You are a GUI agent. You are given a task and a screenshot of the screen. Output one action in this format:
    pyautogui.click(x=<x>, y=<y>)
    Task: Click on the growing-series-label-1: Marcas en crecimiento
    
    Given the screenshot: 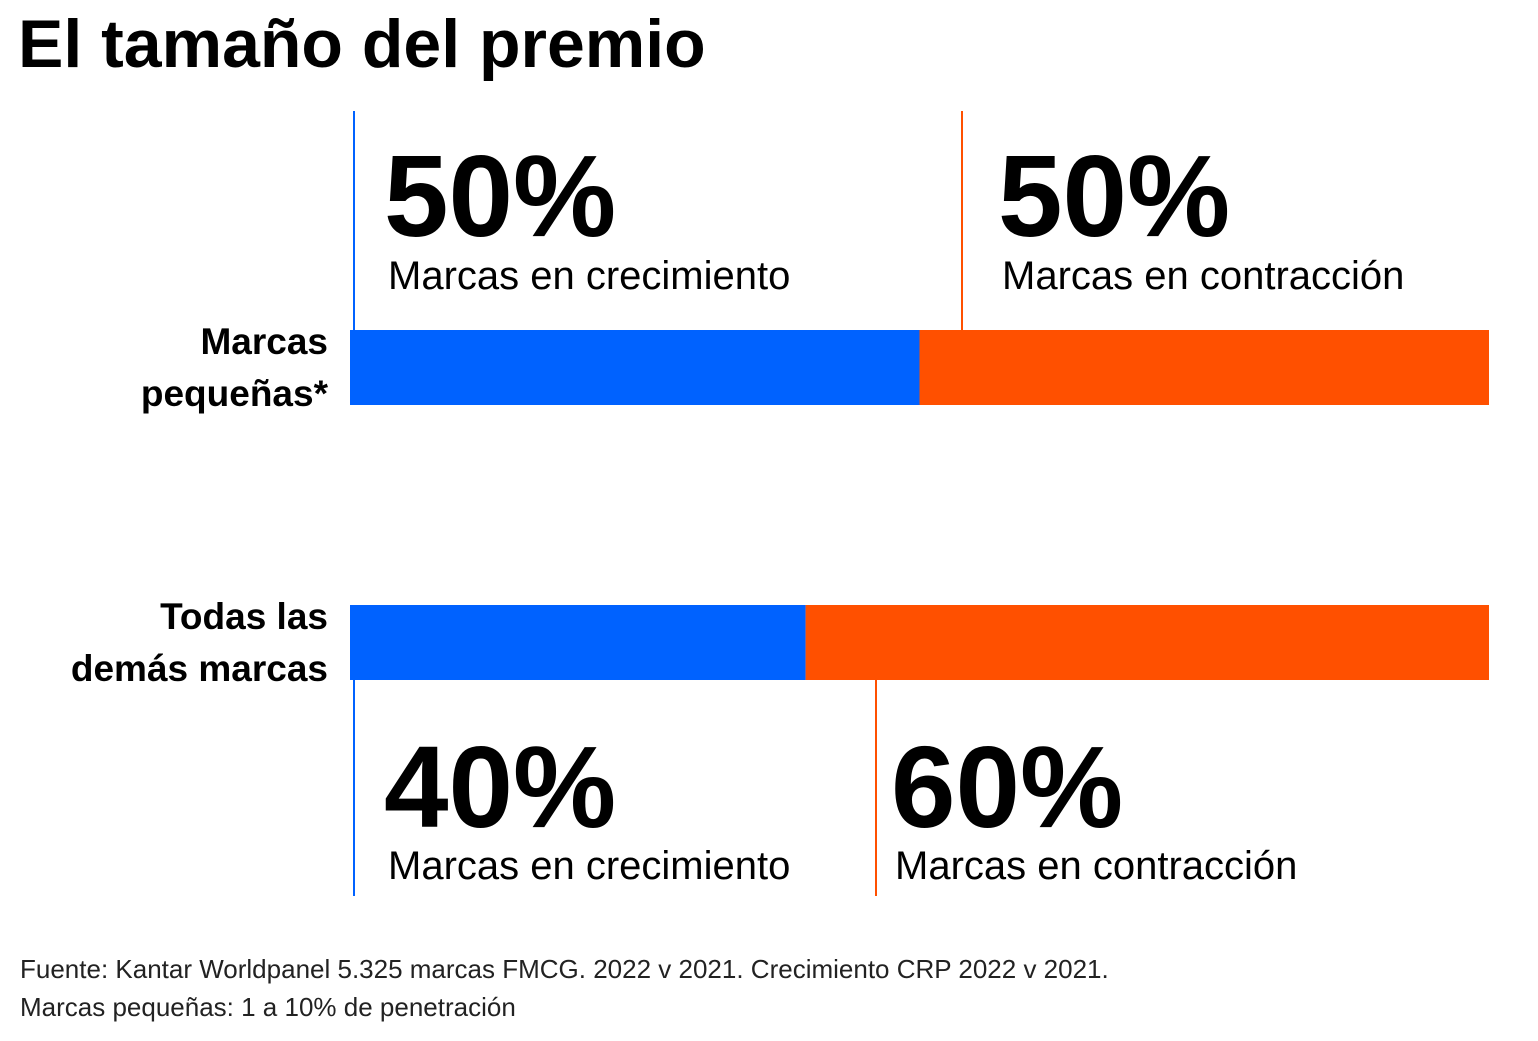 What is the action you would take?
    pyautogui.click(x=589, y=276)
    